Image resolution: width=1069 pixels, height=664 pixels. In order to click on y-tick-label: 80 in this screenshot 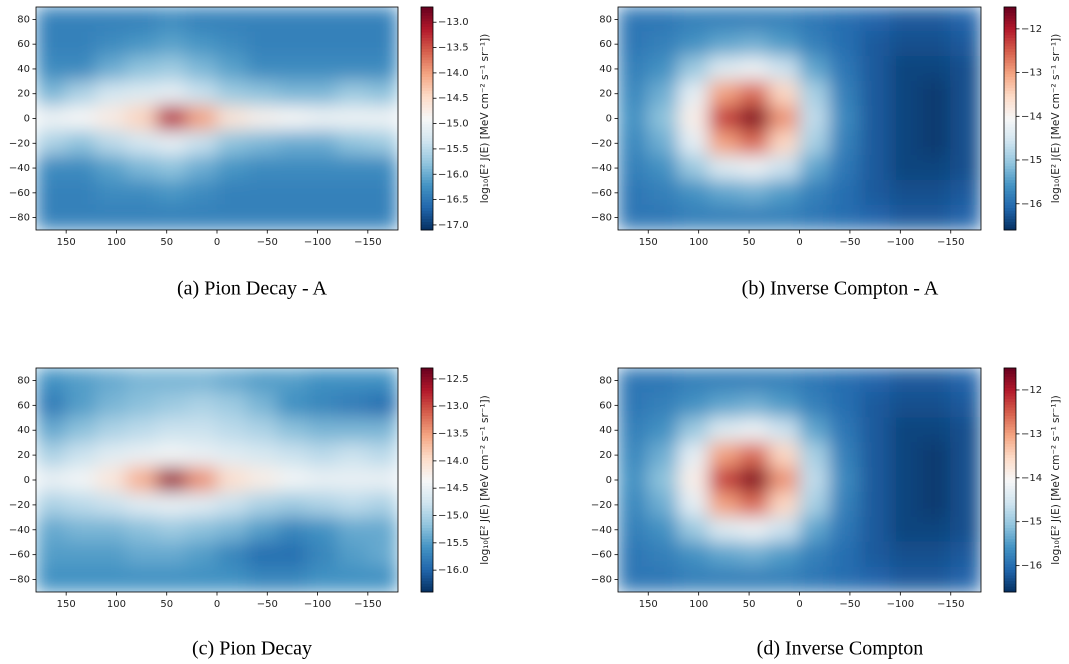, I will do `click(23, 380)`.